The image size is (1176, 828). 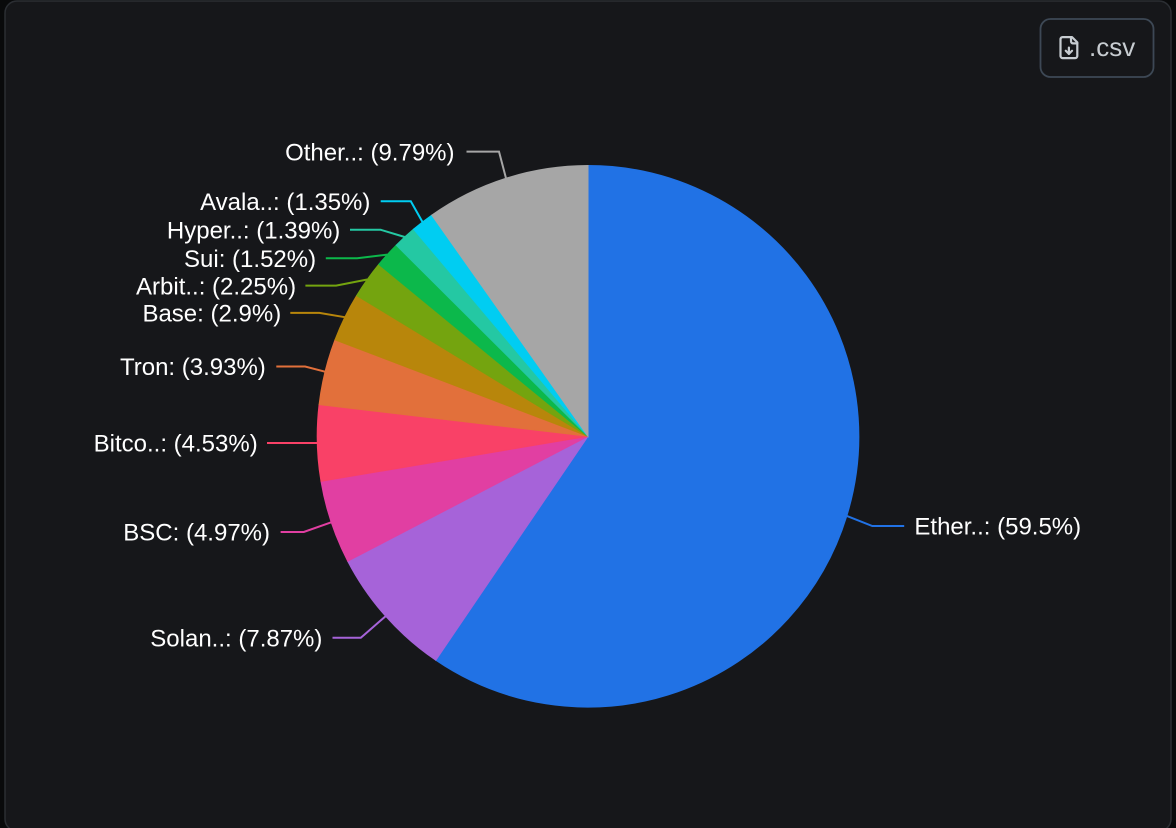 What do you see at coordinates (997, 527) in the screenshot?
I see `svg-text: Ether..: (59.5%)` at bounding box center [997, 527].